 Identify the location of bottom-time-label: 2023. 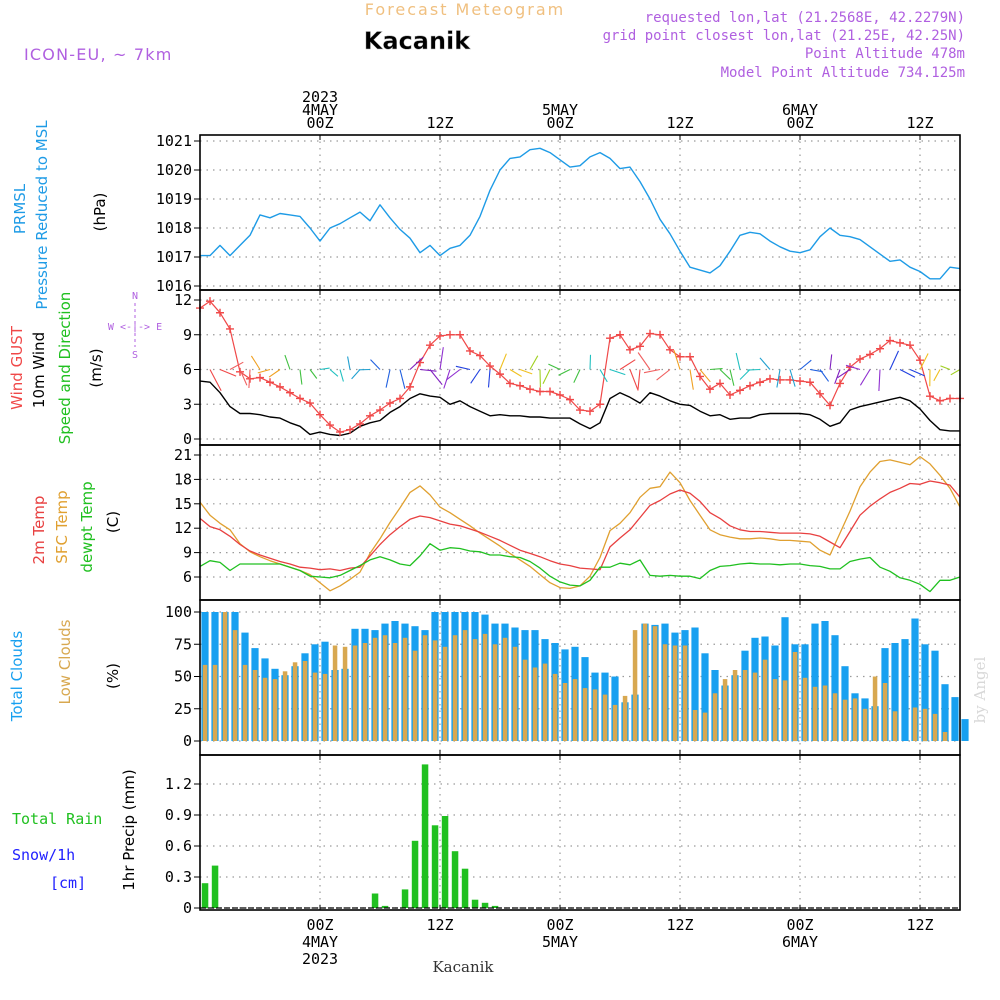
(320, 959).